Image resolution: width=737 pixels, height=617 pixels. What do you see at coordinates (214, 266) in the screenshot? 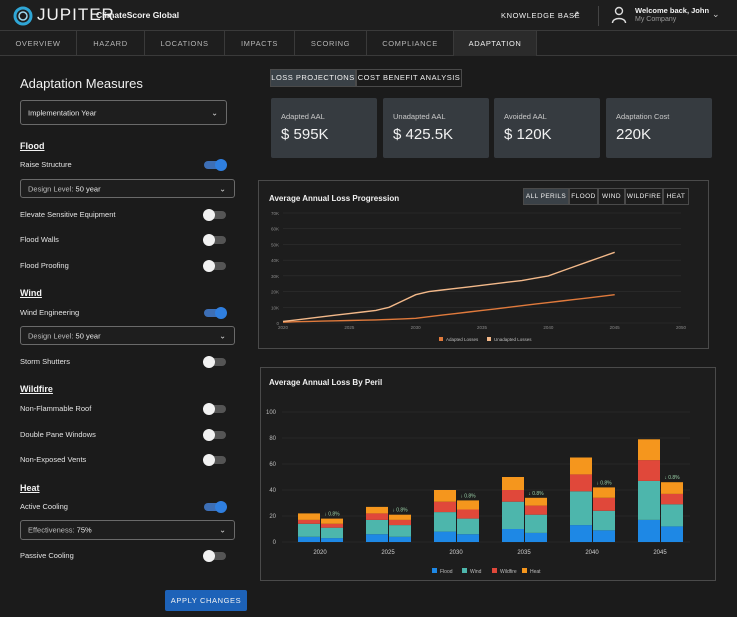
I see `toggle-flood-proofing` at bounding box center [214, 266].